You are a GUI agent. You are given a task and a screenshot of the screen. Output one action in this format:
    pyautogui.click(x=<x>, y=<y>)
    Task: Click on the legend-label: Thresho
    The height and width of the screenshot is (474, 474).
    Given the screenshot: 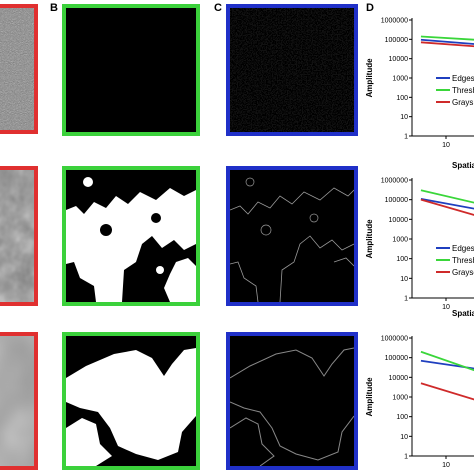 What is the action you would take?
    pyautogui.click(x=463, y=90)
    